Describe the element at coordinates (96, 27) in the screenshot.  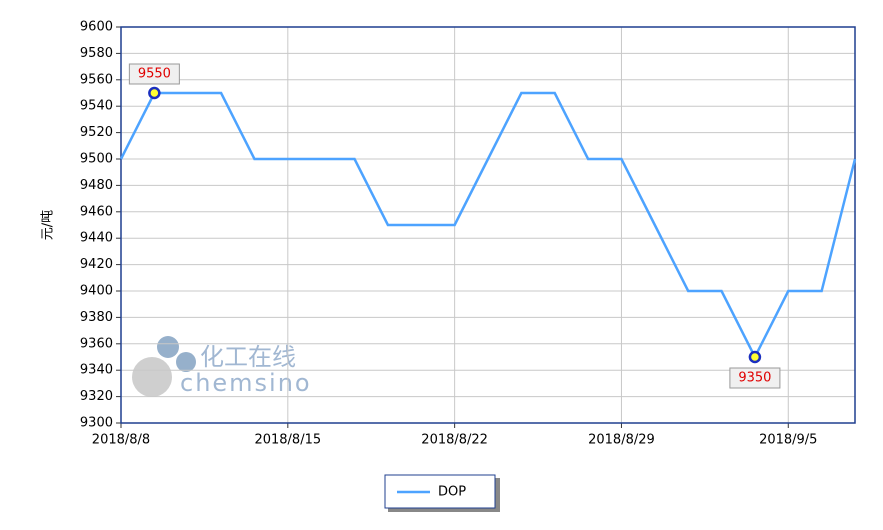
I see `y-tick-label: 9600` at that location.